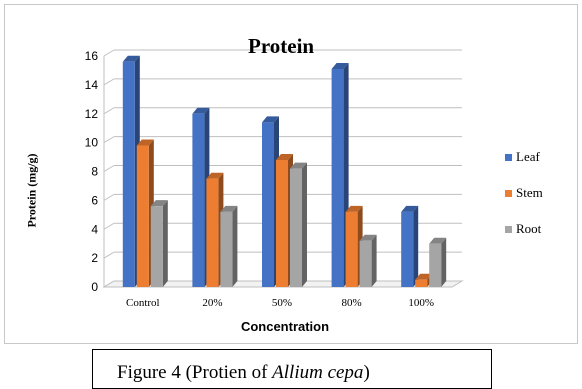  What do you see at coordinates (92, 143) in the screenshot?
I see `y-tick-label-5: 10` at bounding box center [92, 143].